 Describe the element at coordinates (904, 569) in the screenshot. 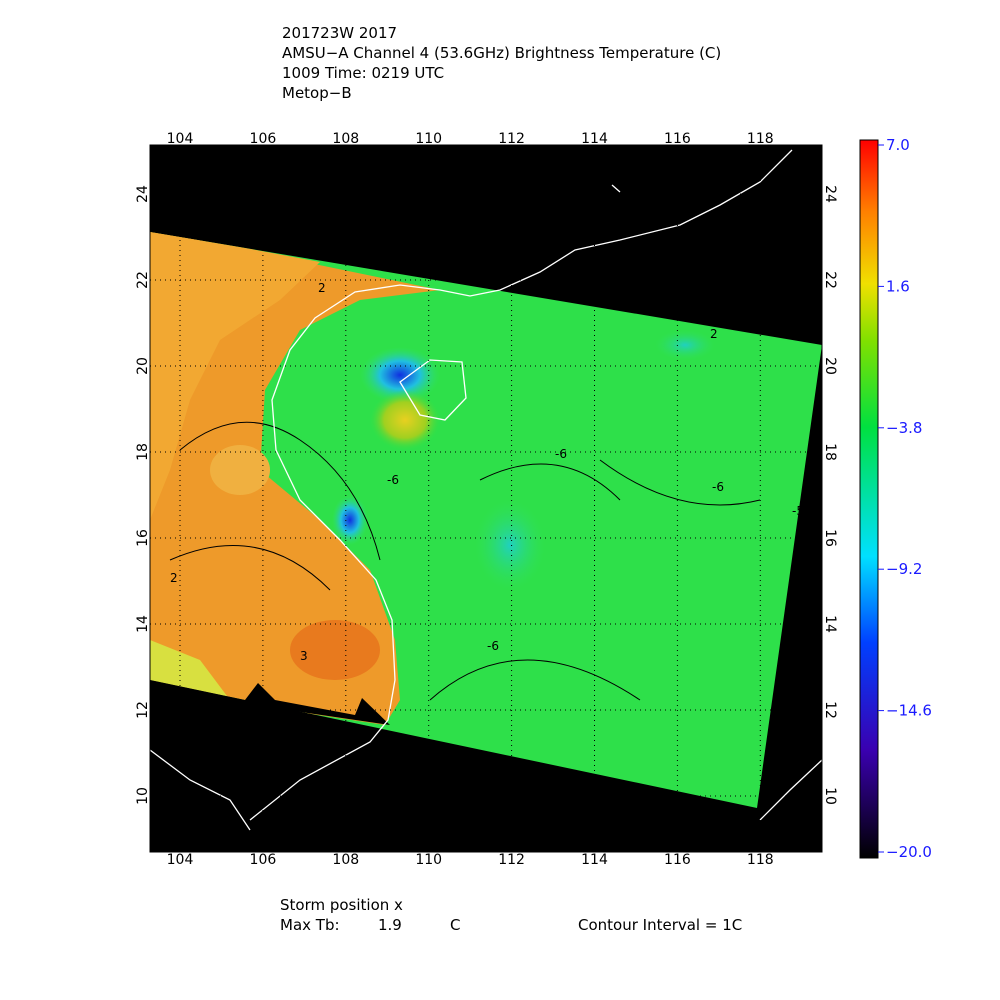

I see `colorbar-label: −9.2` at that location.